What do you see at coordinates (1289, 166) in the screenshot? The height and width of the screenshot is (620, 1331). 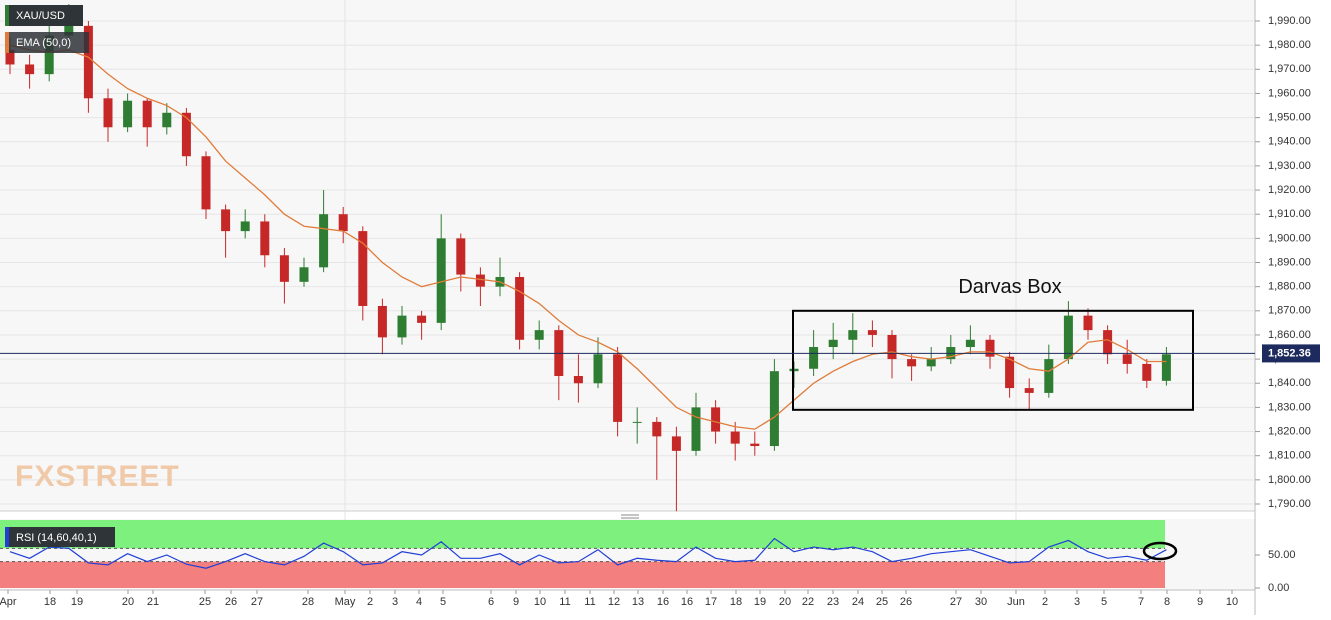 I see `y-tick-label: 1,930.00` at bounding box center [1289, 166].